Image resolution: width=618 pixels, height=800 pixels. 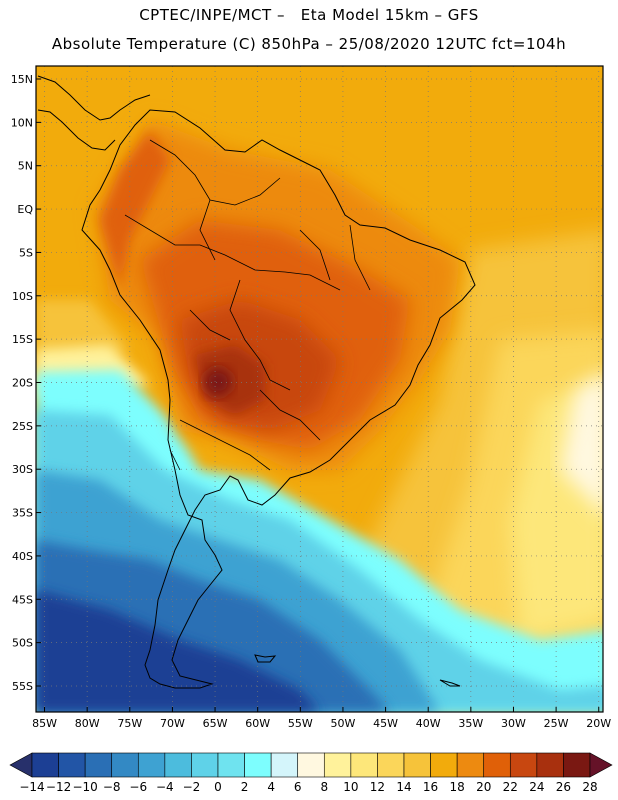 What do you see at coordinates (218, 382) in the screenshot?
I see `field-band-28c` at bounding box center [218, 382].